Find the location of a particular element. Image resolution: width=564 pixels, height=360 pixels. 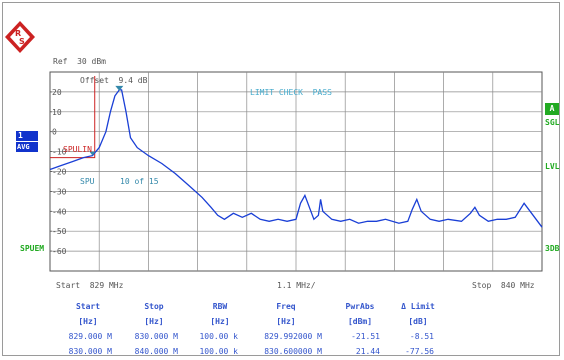

y-tick-labels: 20 10 0 -10 -20 -30 -40 -50 -60 is located at coordinates (58, 172).